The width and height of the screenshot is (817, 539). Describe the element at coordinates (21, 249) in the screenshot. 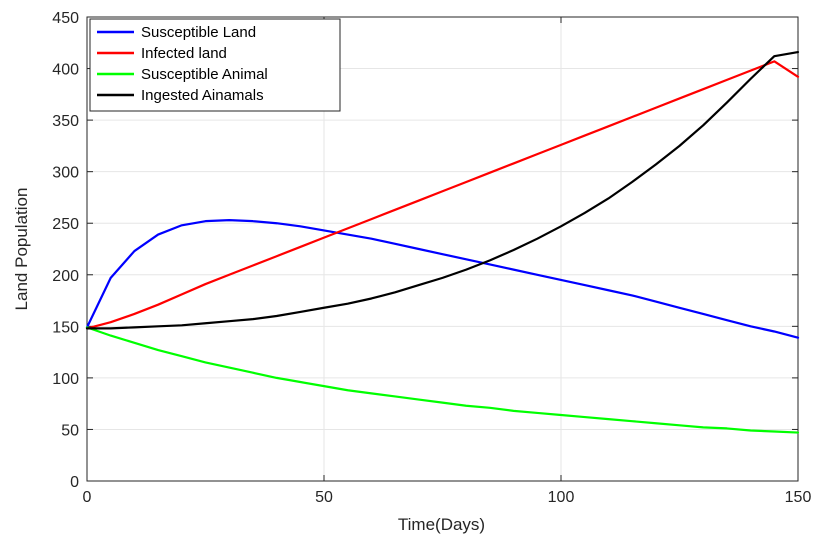

I see `y-axis-title: Land Population` at that location.